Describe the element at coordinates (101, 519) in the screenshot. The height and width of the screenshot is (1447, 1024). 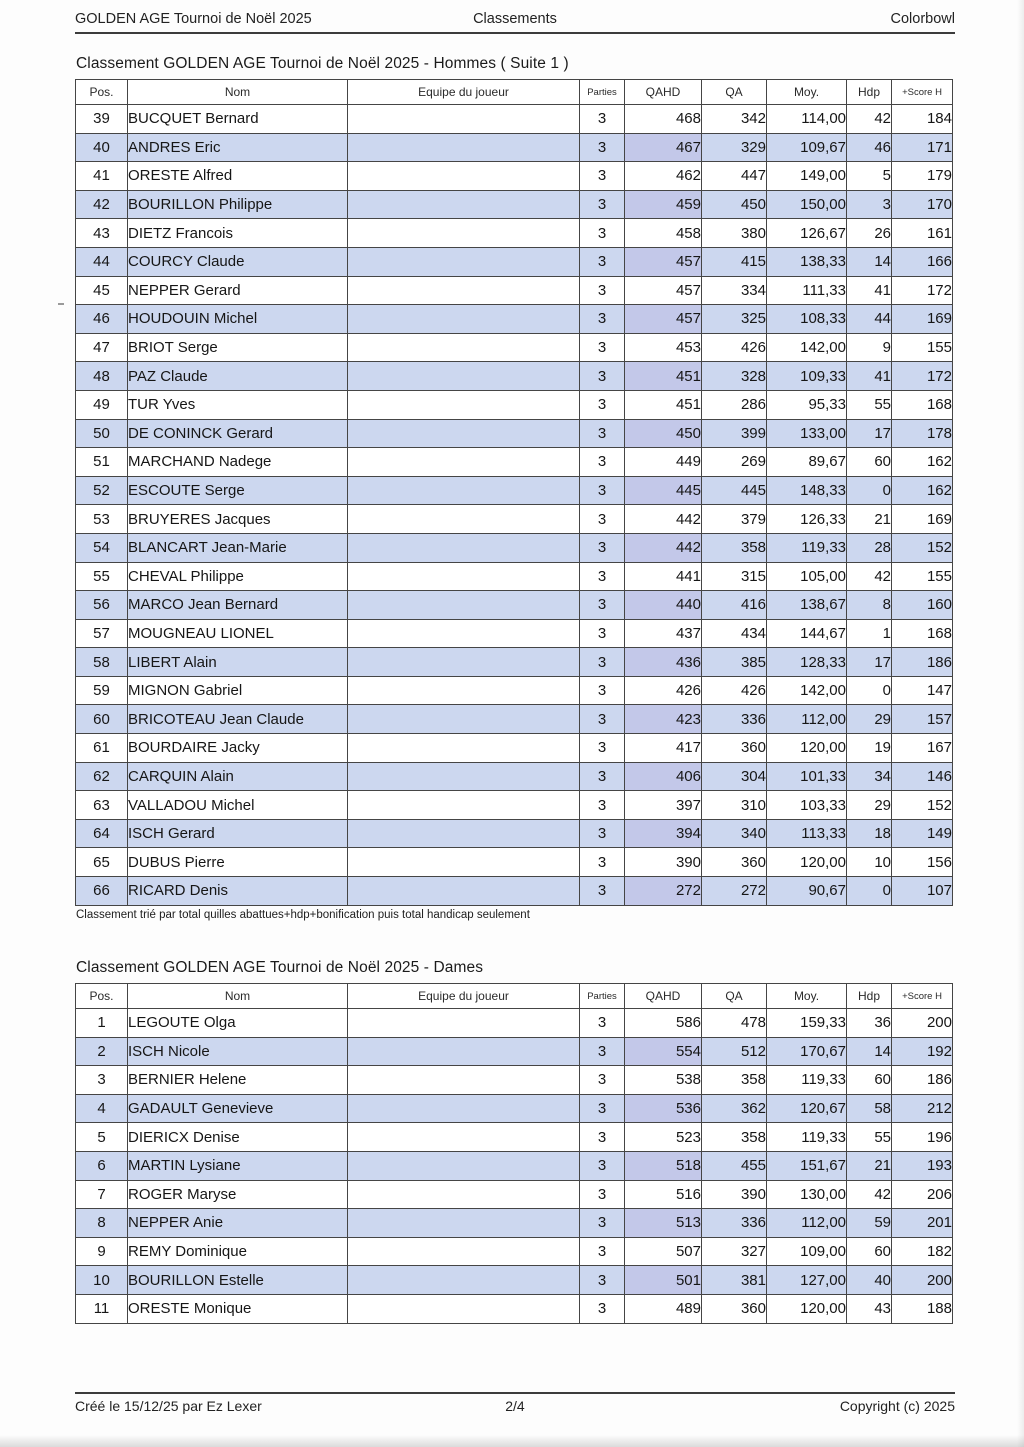
I see `cell: 53` at that location.